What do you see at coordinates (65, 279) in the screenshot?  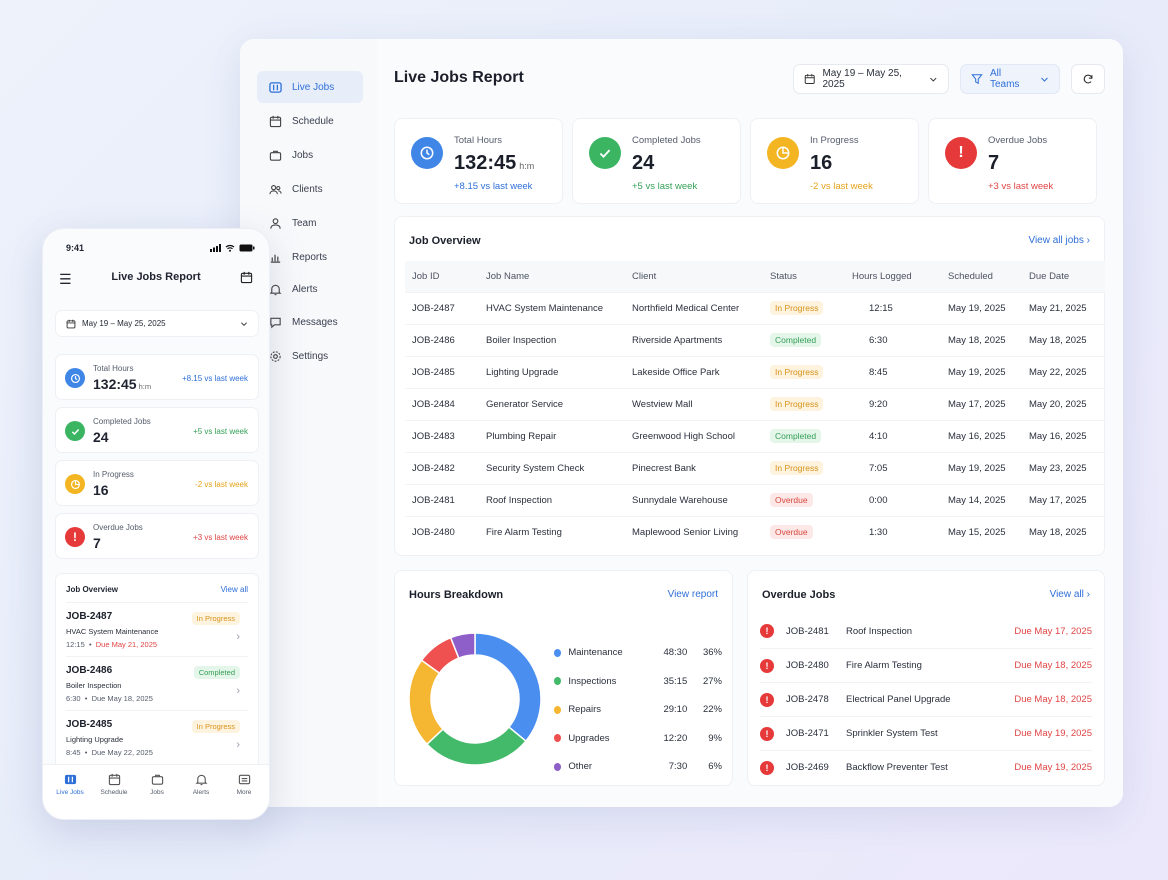 I see `menu-icon: ☰` at bounding box center [65, 279].